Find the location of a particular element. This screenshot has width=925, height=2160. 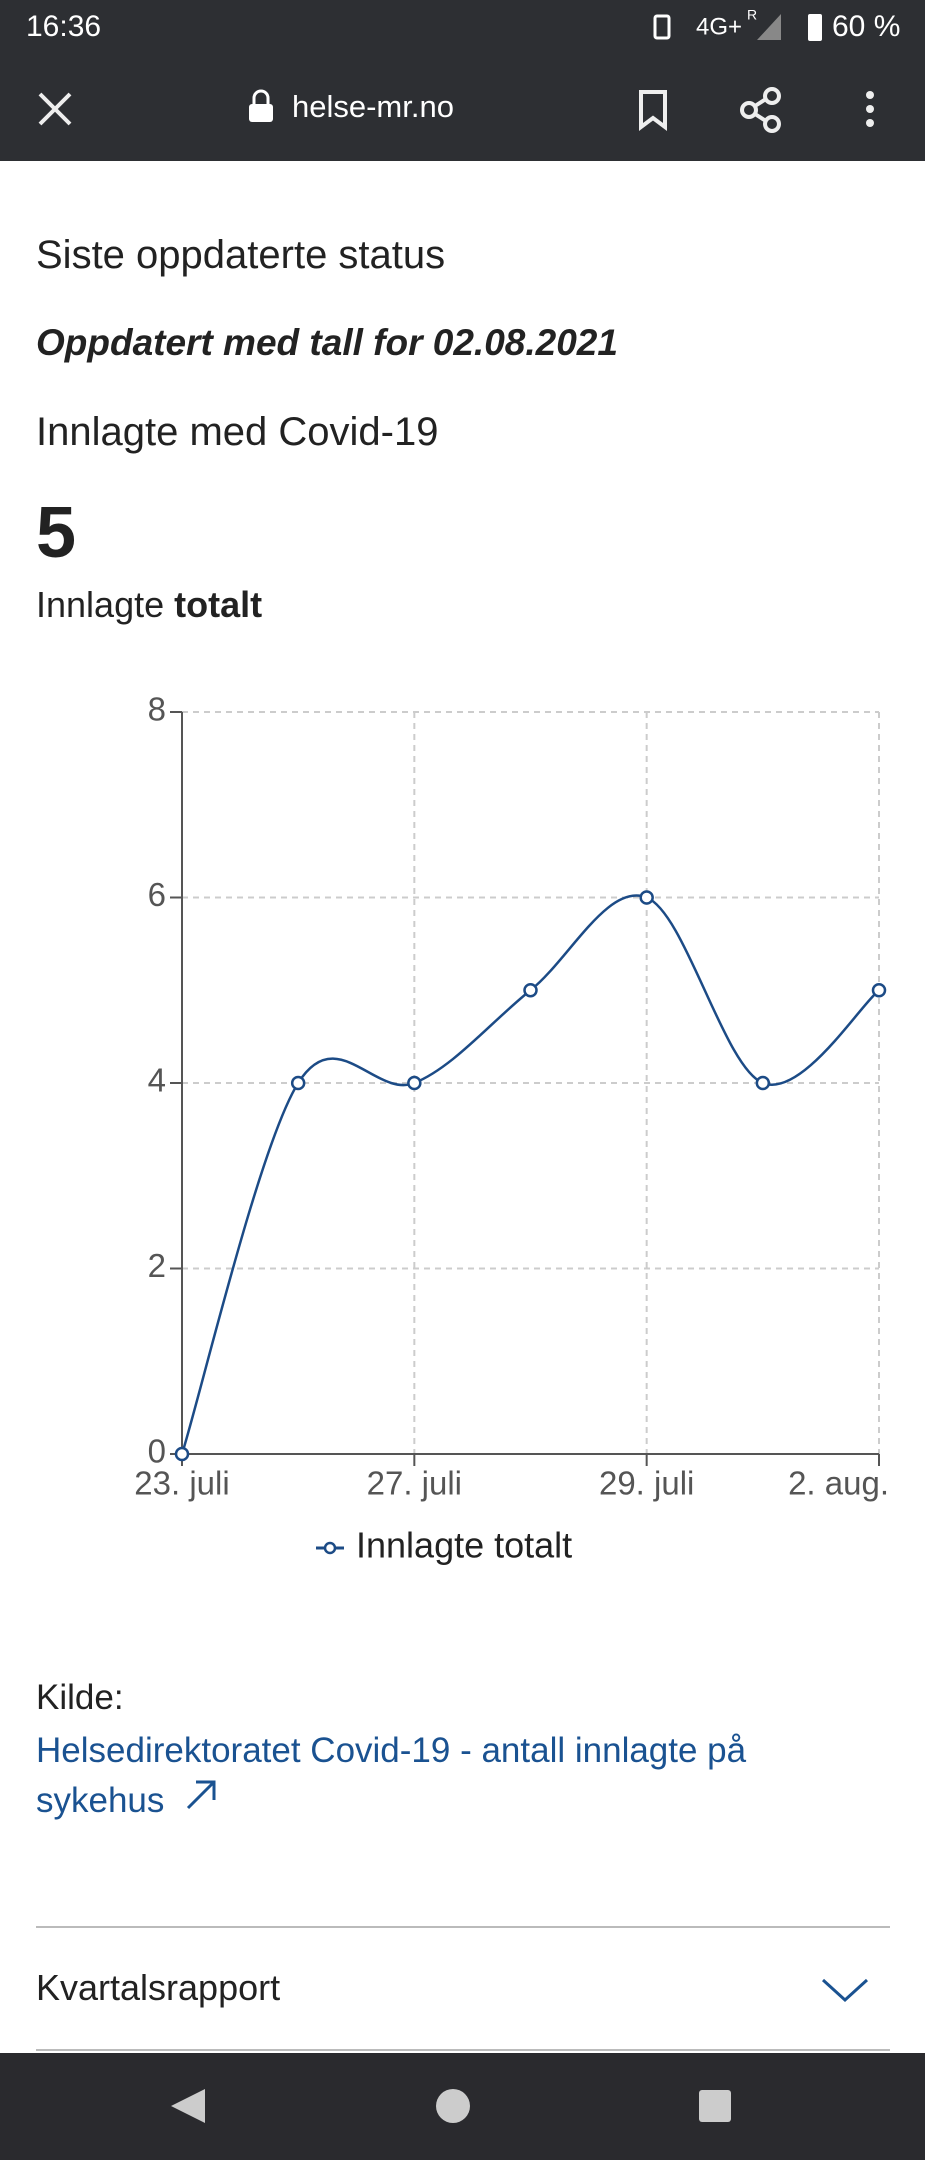

clock: 16:36 is located at coordinates (63, 26).